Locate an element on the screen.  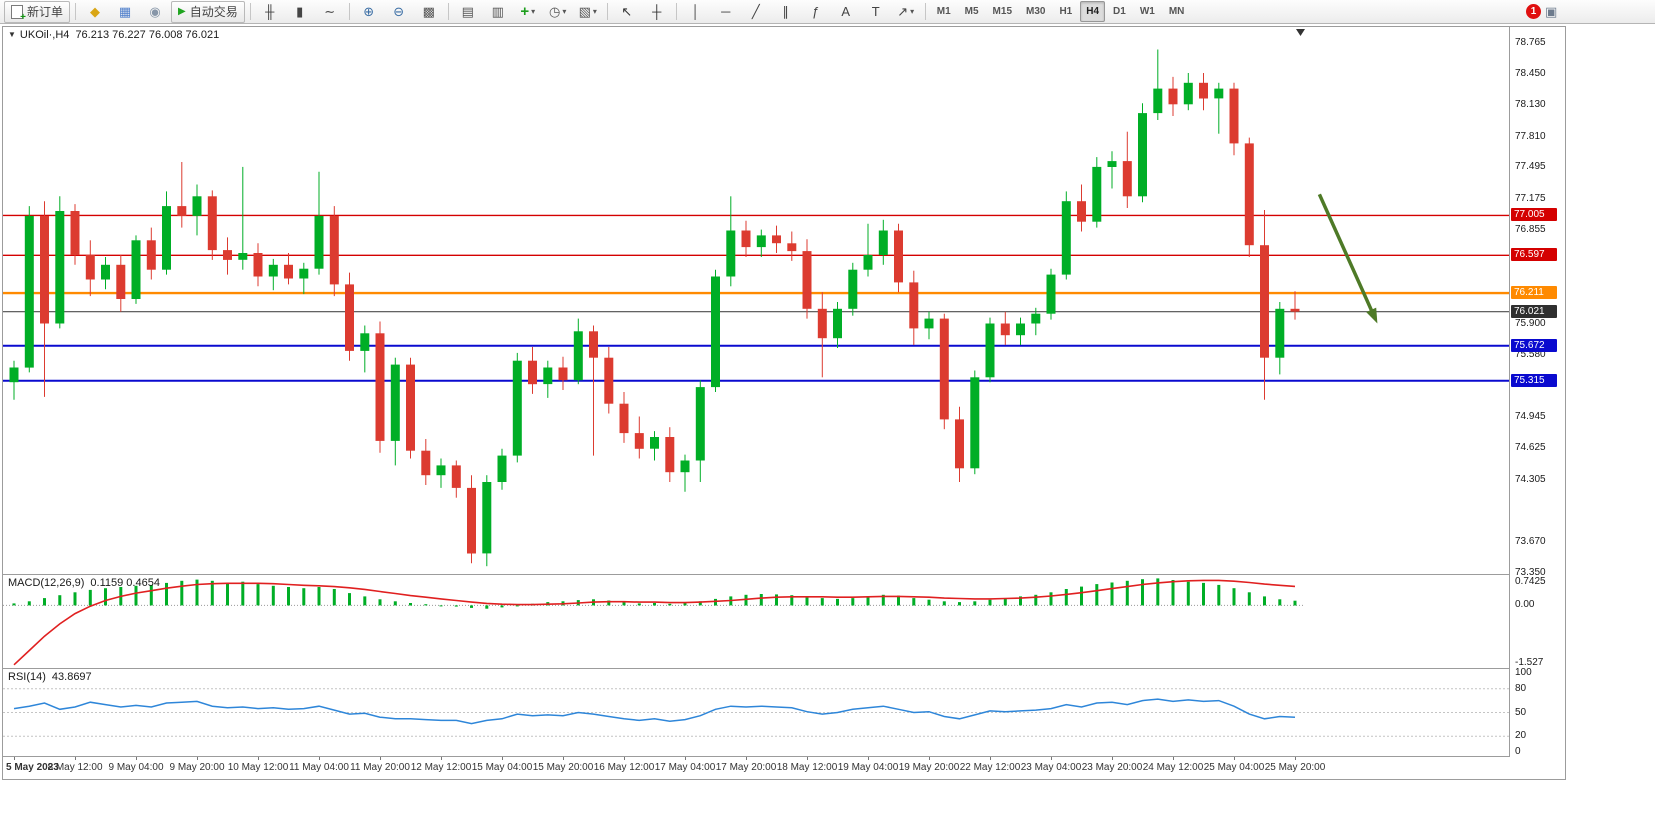
time-label: 12 May 12:00 is located at coordinates (441, 767).